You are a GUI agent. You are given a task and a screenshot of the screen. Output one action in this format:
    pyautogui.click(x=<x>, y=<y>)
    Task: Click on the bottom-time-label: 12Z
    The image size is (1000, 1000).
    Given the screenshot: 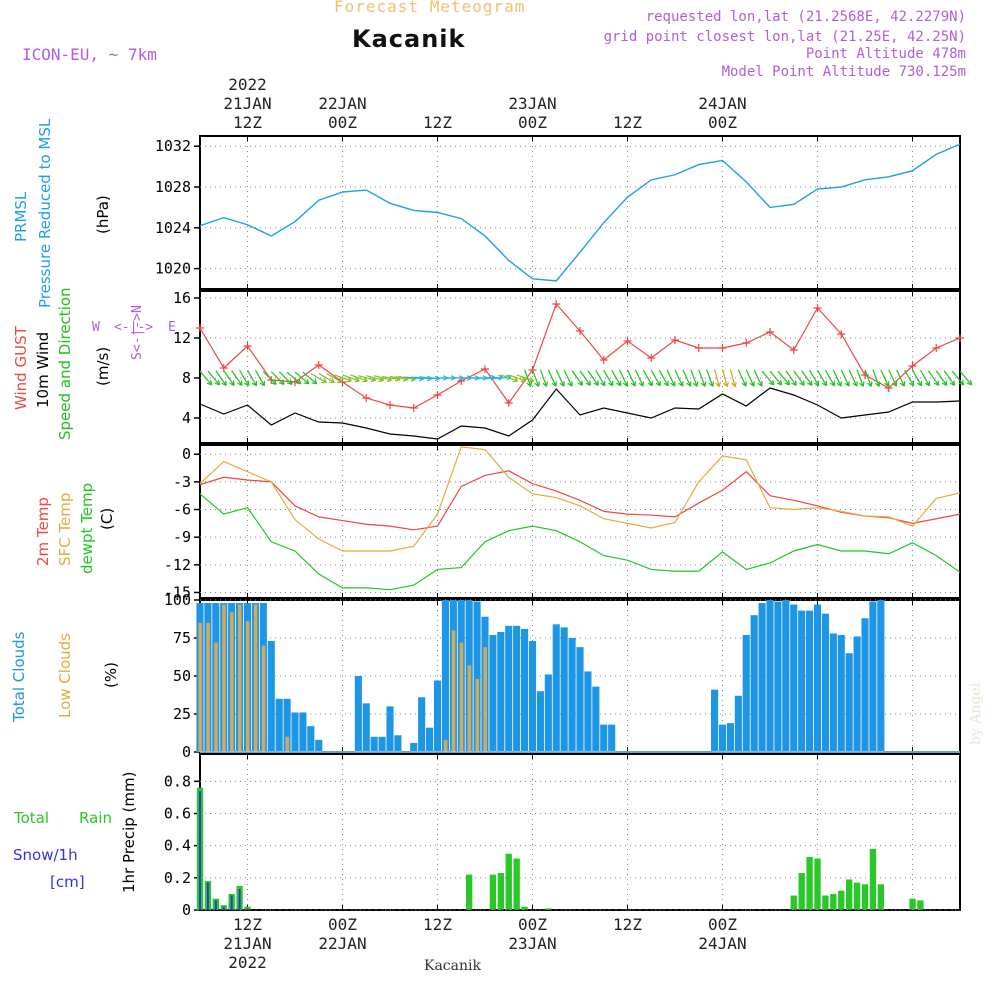 What is the action you would take?
    pyautogui.click(x=627, y=924)
    